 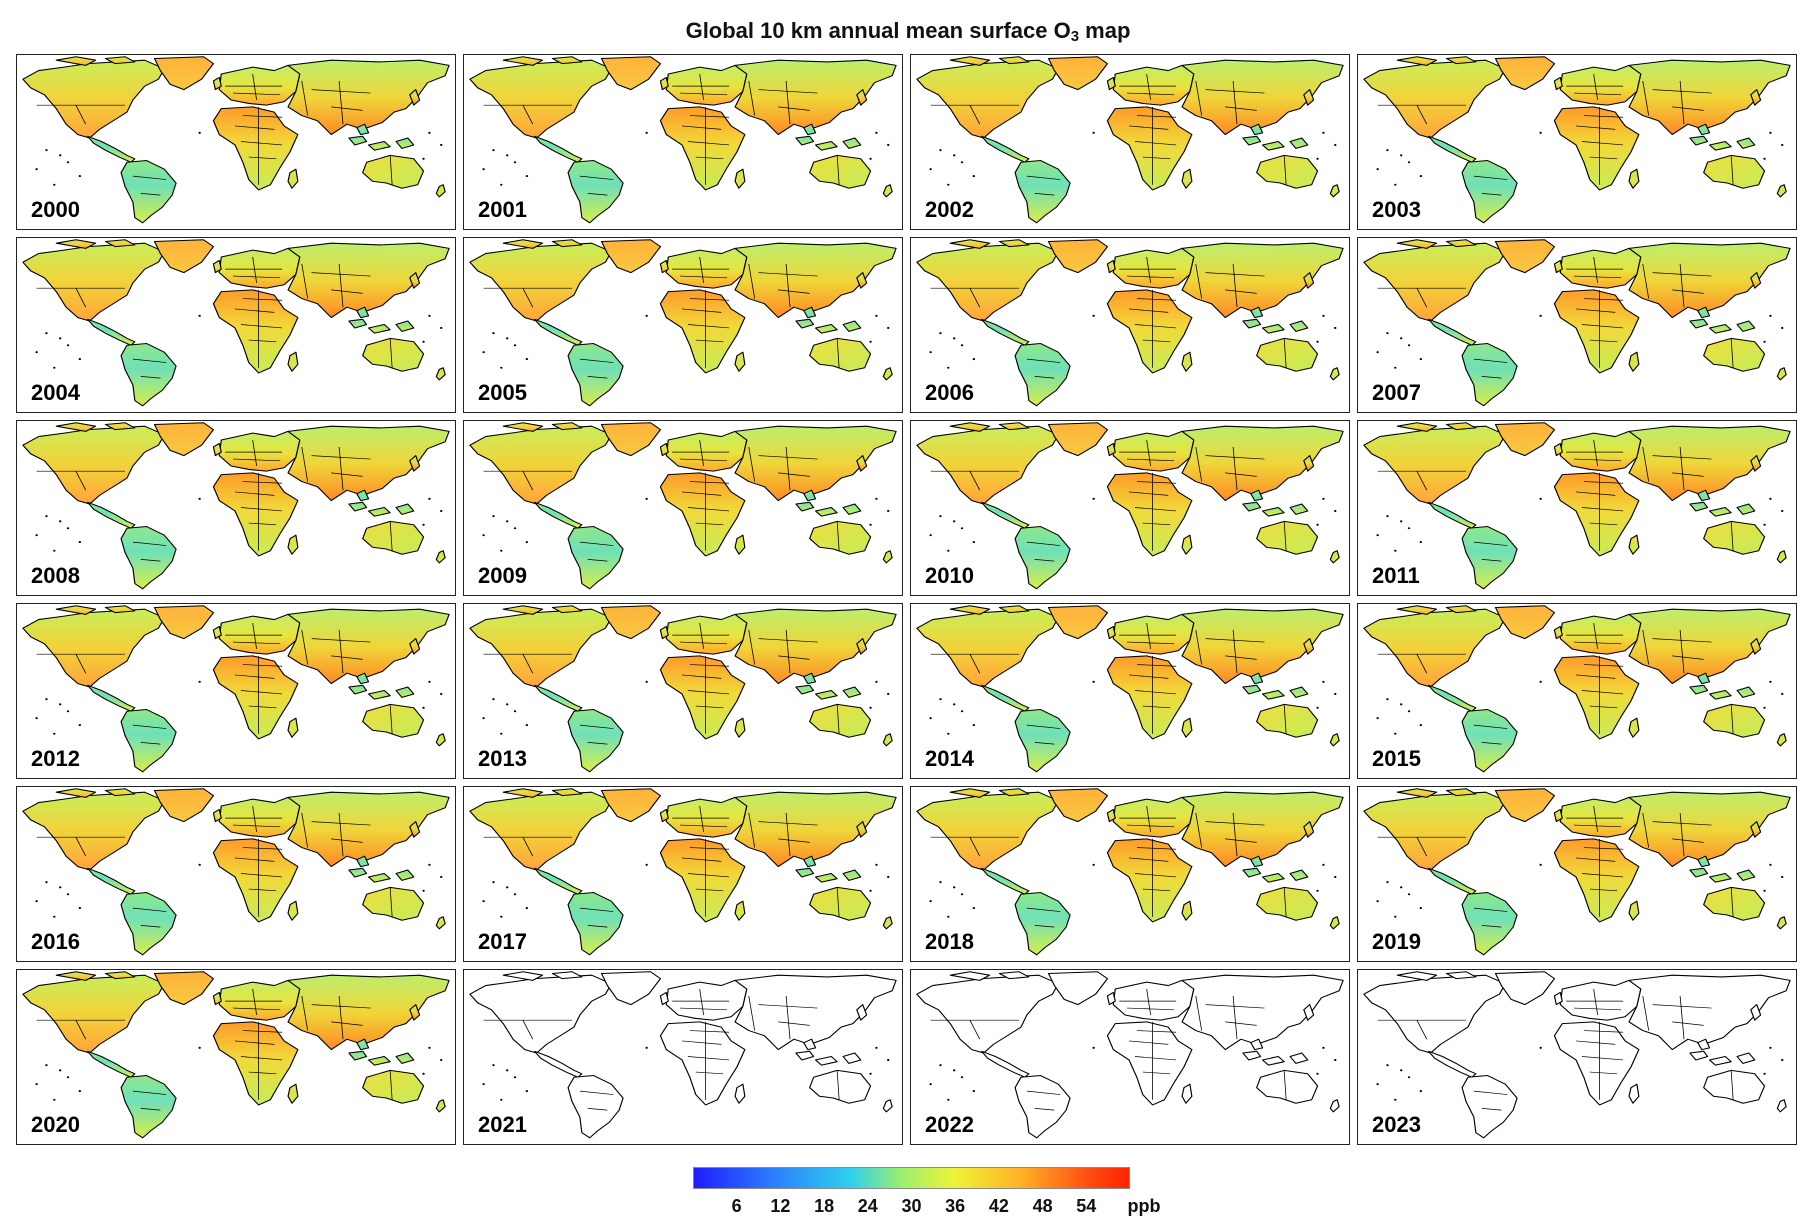 What do you see at coordinates (949, 759) in the screenshot?
I see `year-label: 2014` at bounding box center [949, 759].